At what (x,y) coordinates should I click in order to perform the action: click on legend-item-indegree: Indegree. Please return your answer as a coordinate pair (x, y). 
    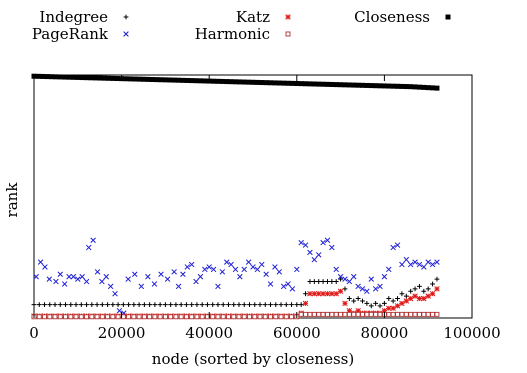
    Looking at the image, I should click on (84, 17).